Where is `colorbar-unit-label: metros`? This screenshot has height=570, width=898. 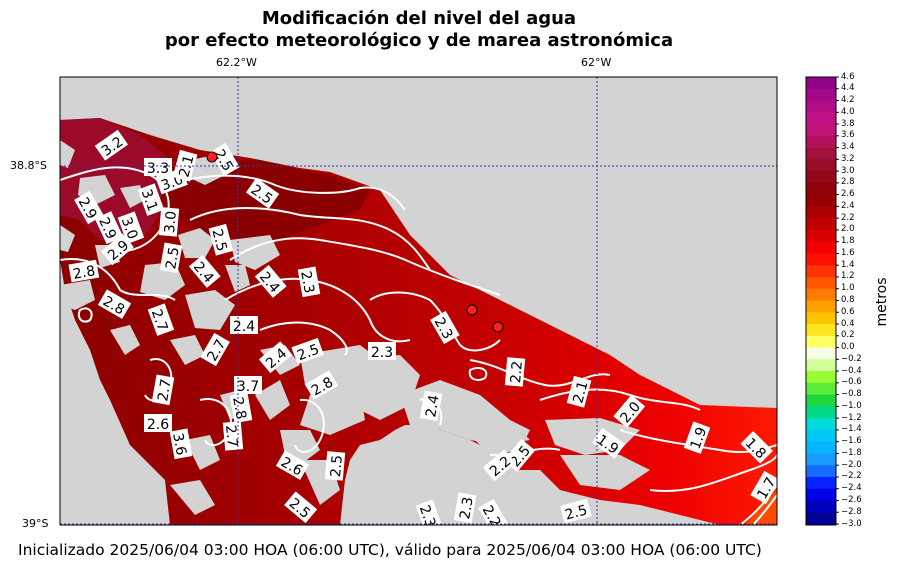 colorbar-unit-label: metros is located at coordinates (882, 302).